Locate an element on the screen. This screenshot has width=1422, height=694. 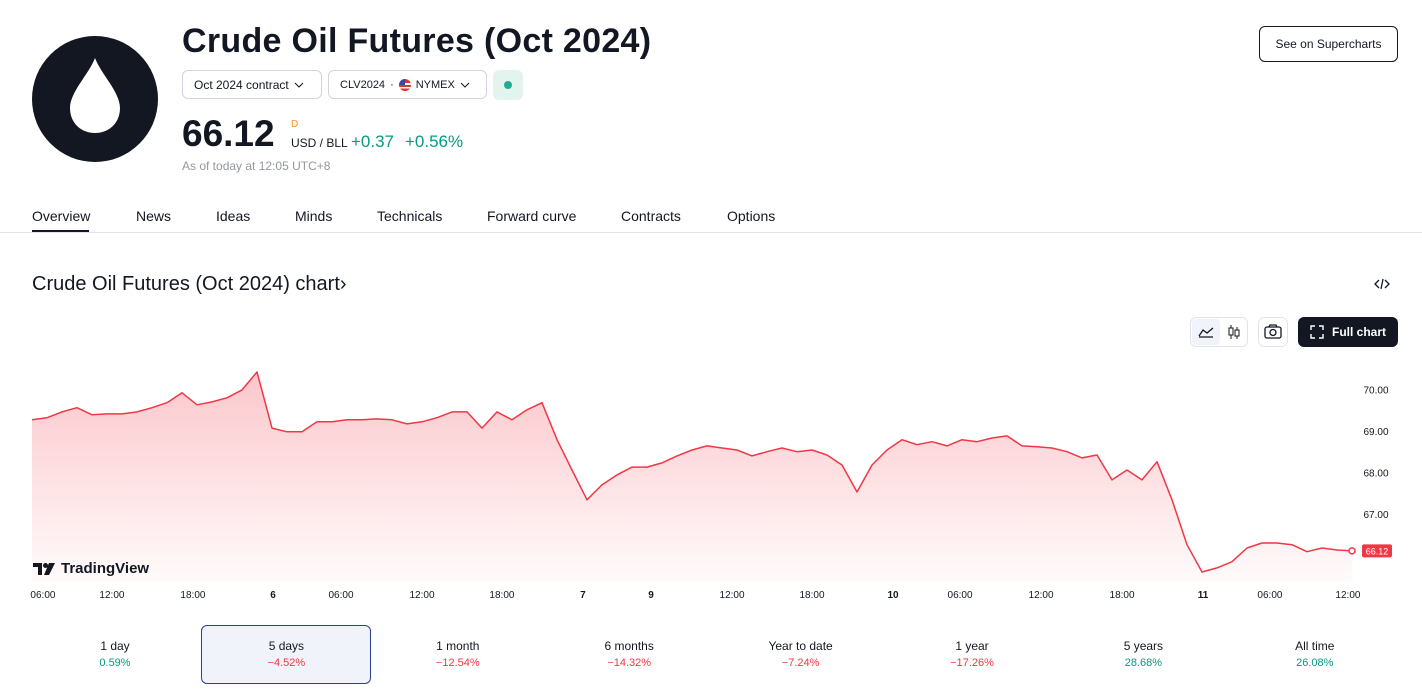
y-tick-label: 70.00 is located at coordinates (1375, 390).